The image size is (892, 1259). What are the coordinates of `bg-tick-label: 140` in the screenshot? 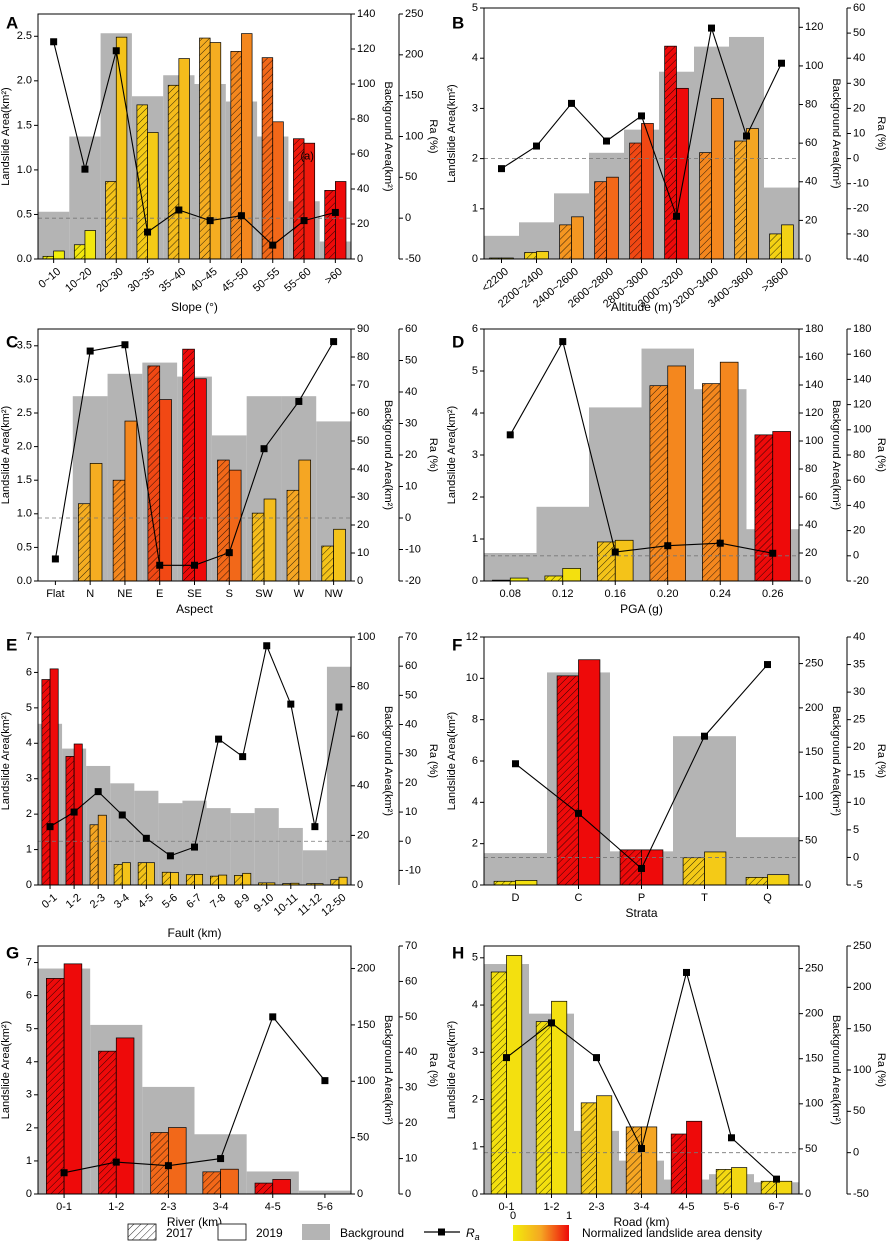 It's located at (366, 14).